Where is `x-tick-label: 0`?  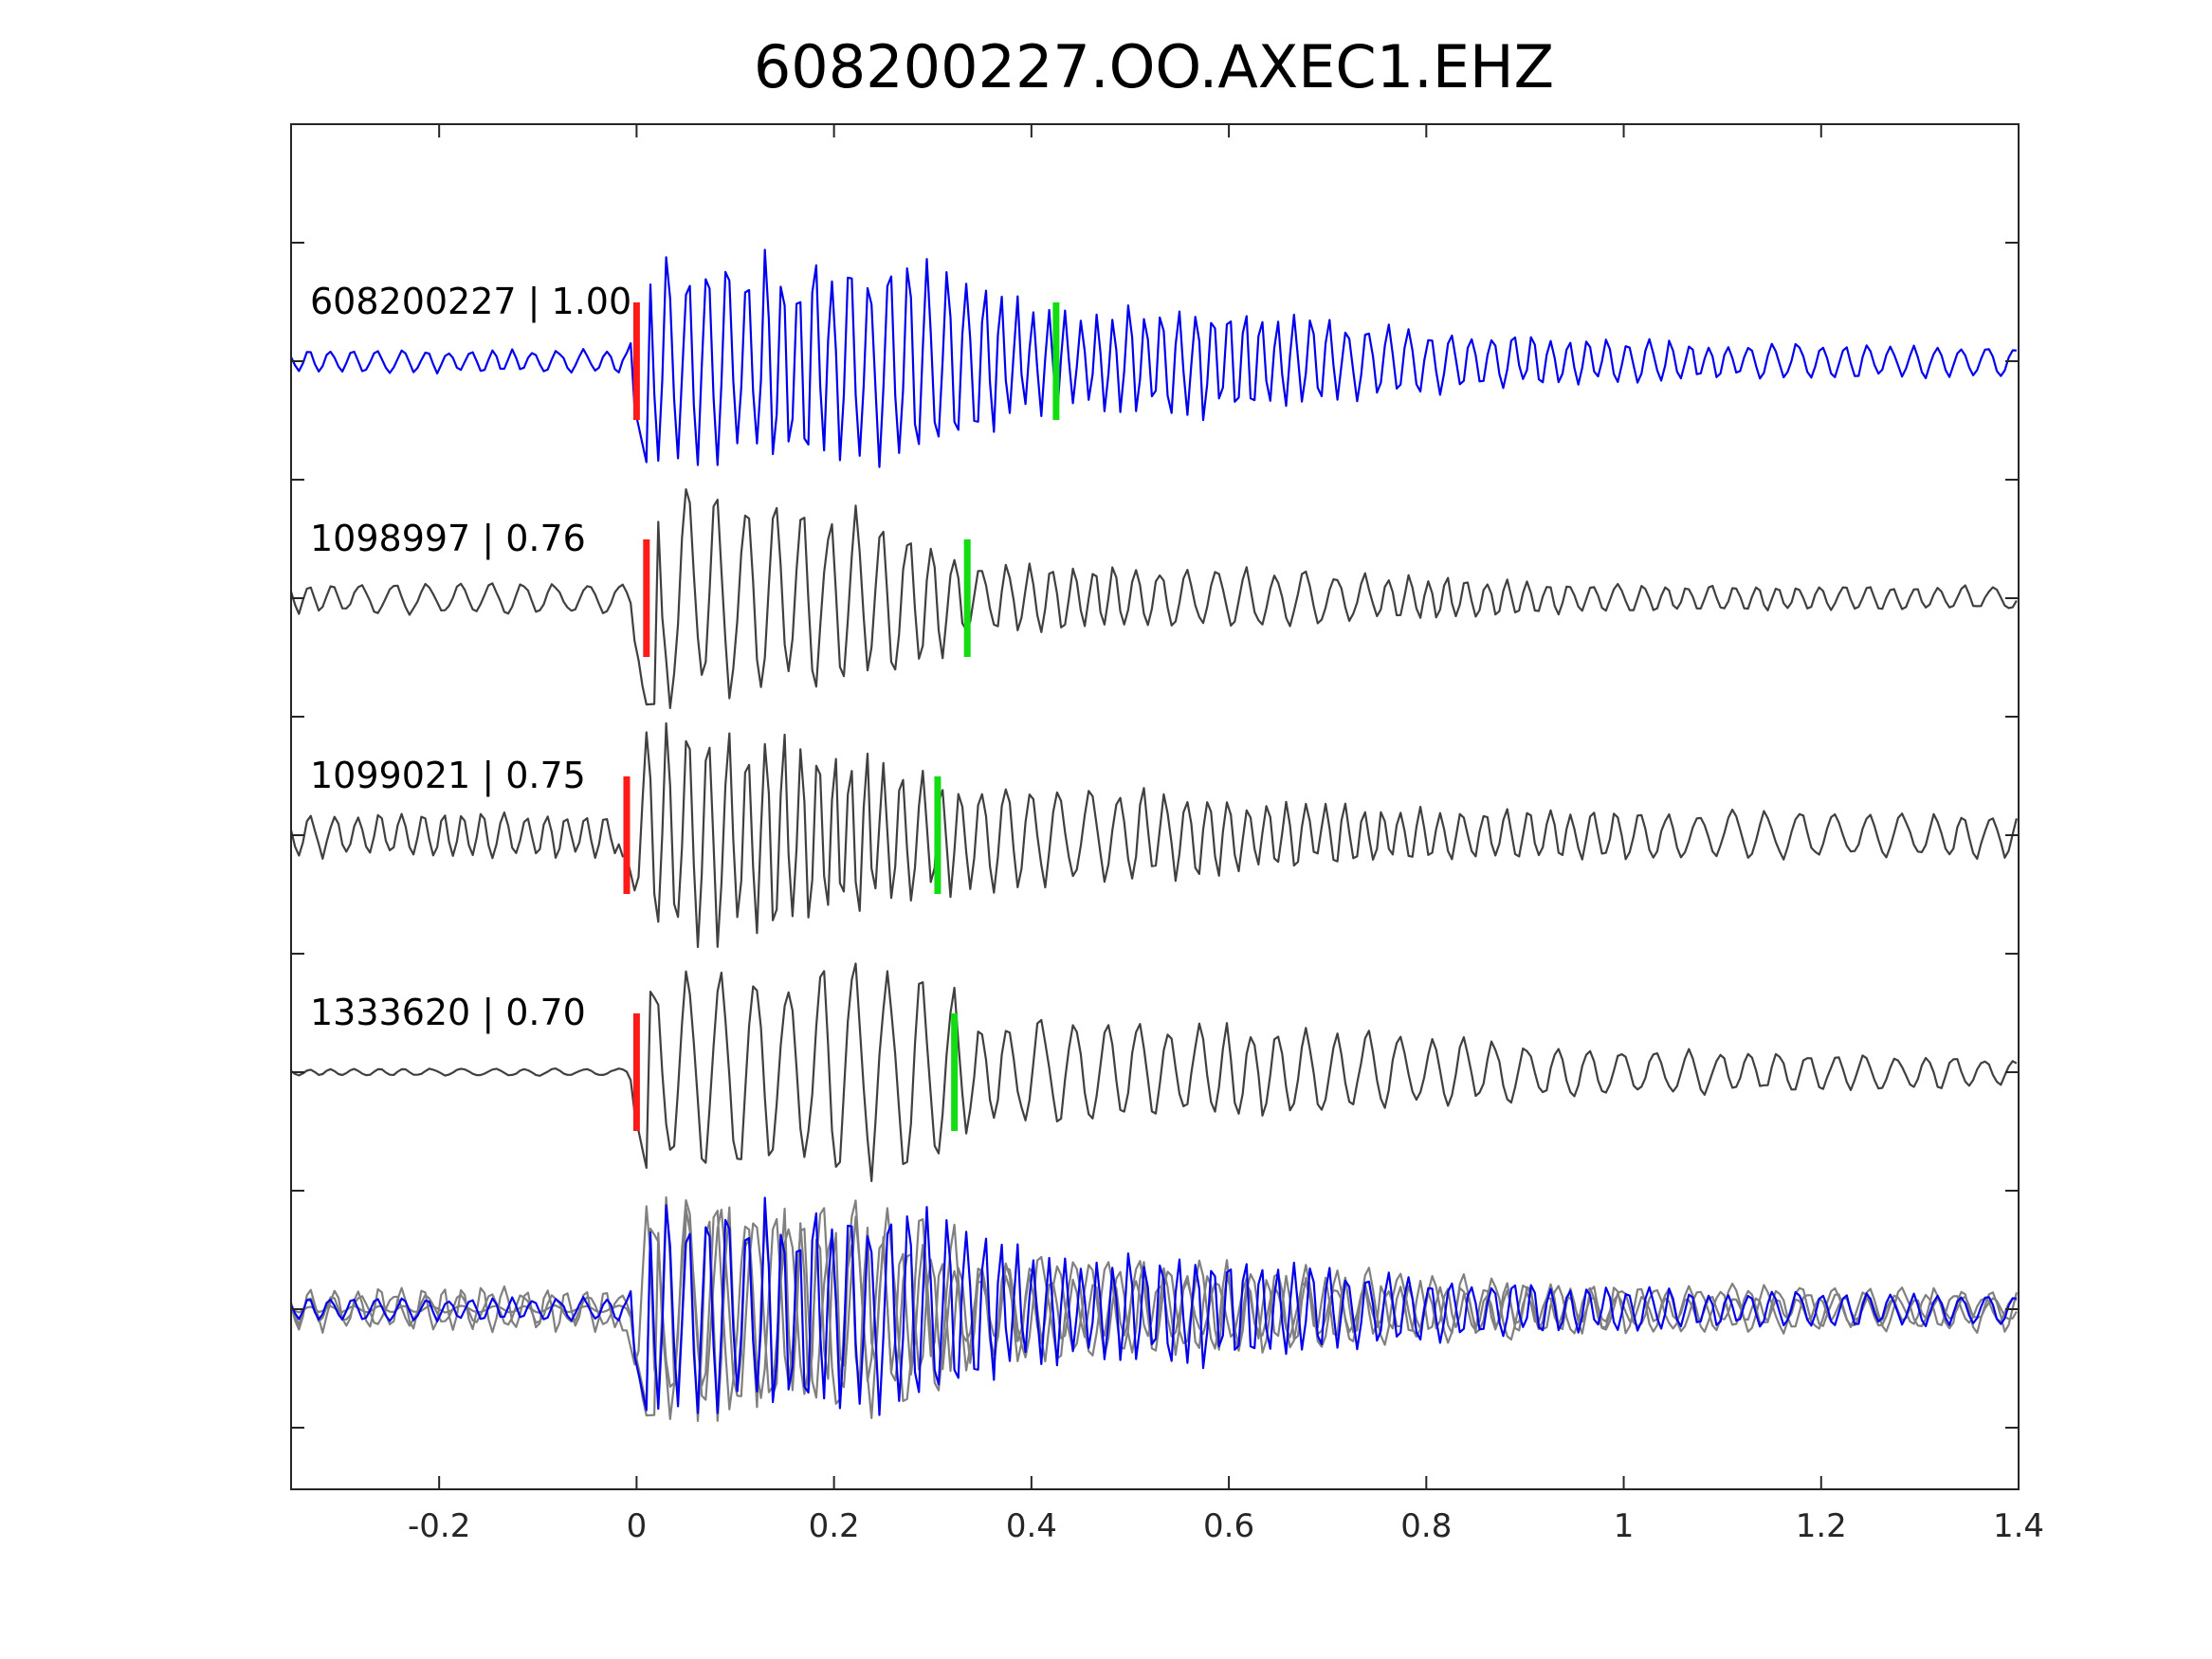
x-tick-label: 0 is located at coordinates (637, 1526).